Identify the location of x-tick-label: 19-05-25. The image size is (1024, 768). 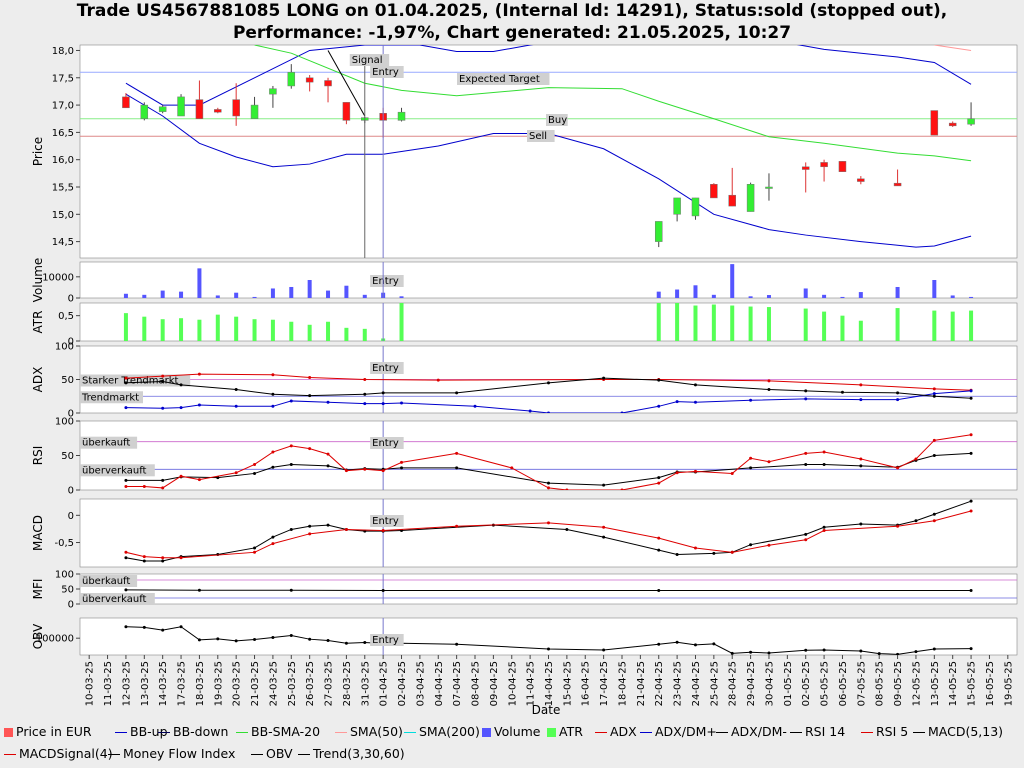
(1008, 683).